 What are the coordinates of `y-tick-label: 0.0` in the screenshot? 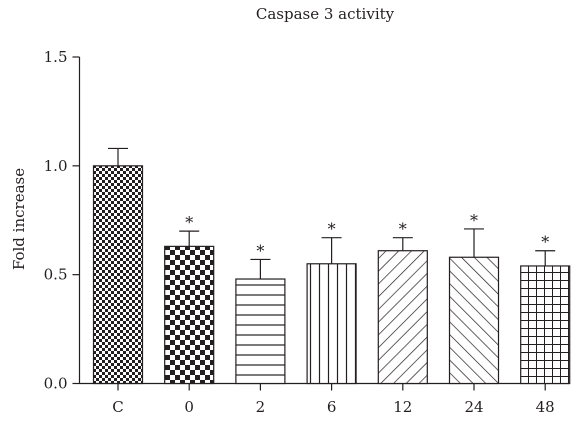 It's located at (56, 384).